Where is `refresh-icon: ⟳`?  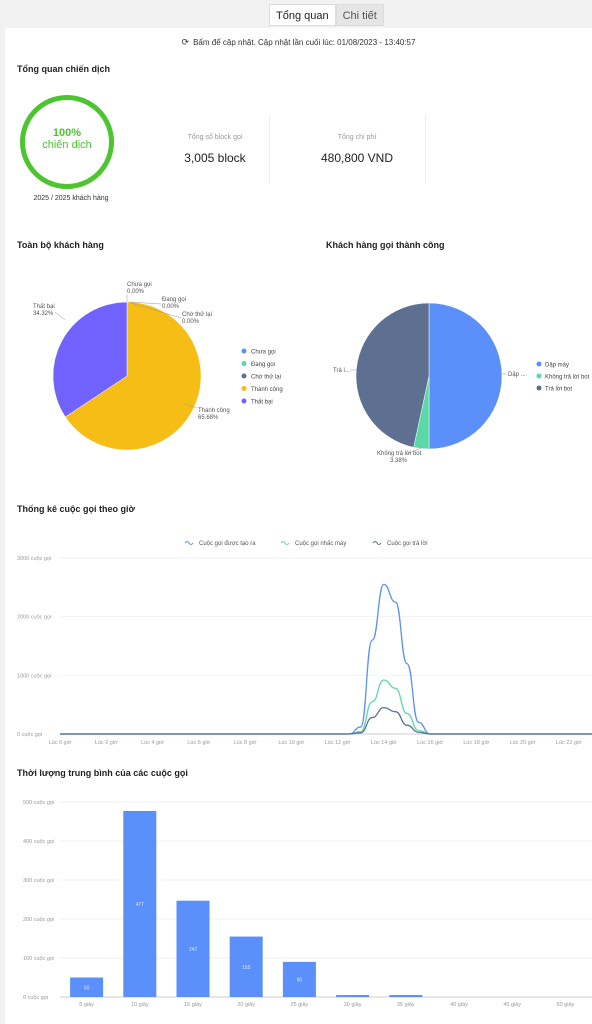 refresh-icon: ⟳ is located at coordinates (185, 42).